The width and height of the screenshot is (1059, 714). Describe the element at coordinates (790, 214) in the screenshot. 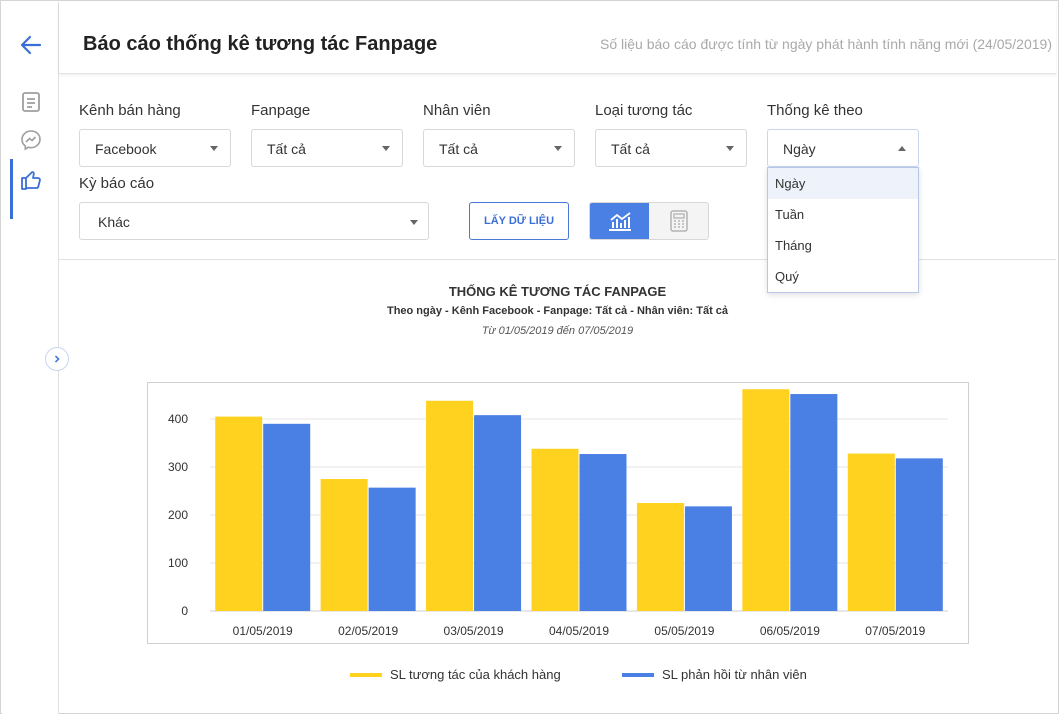

I see `dropdown-option-week: Tuần` at that location.